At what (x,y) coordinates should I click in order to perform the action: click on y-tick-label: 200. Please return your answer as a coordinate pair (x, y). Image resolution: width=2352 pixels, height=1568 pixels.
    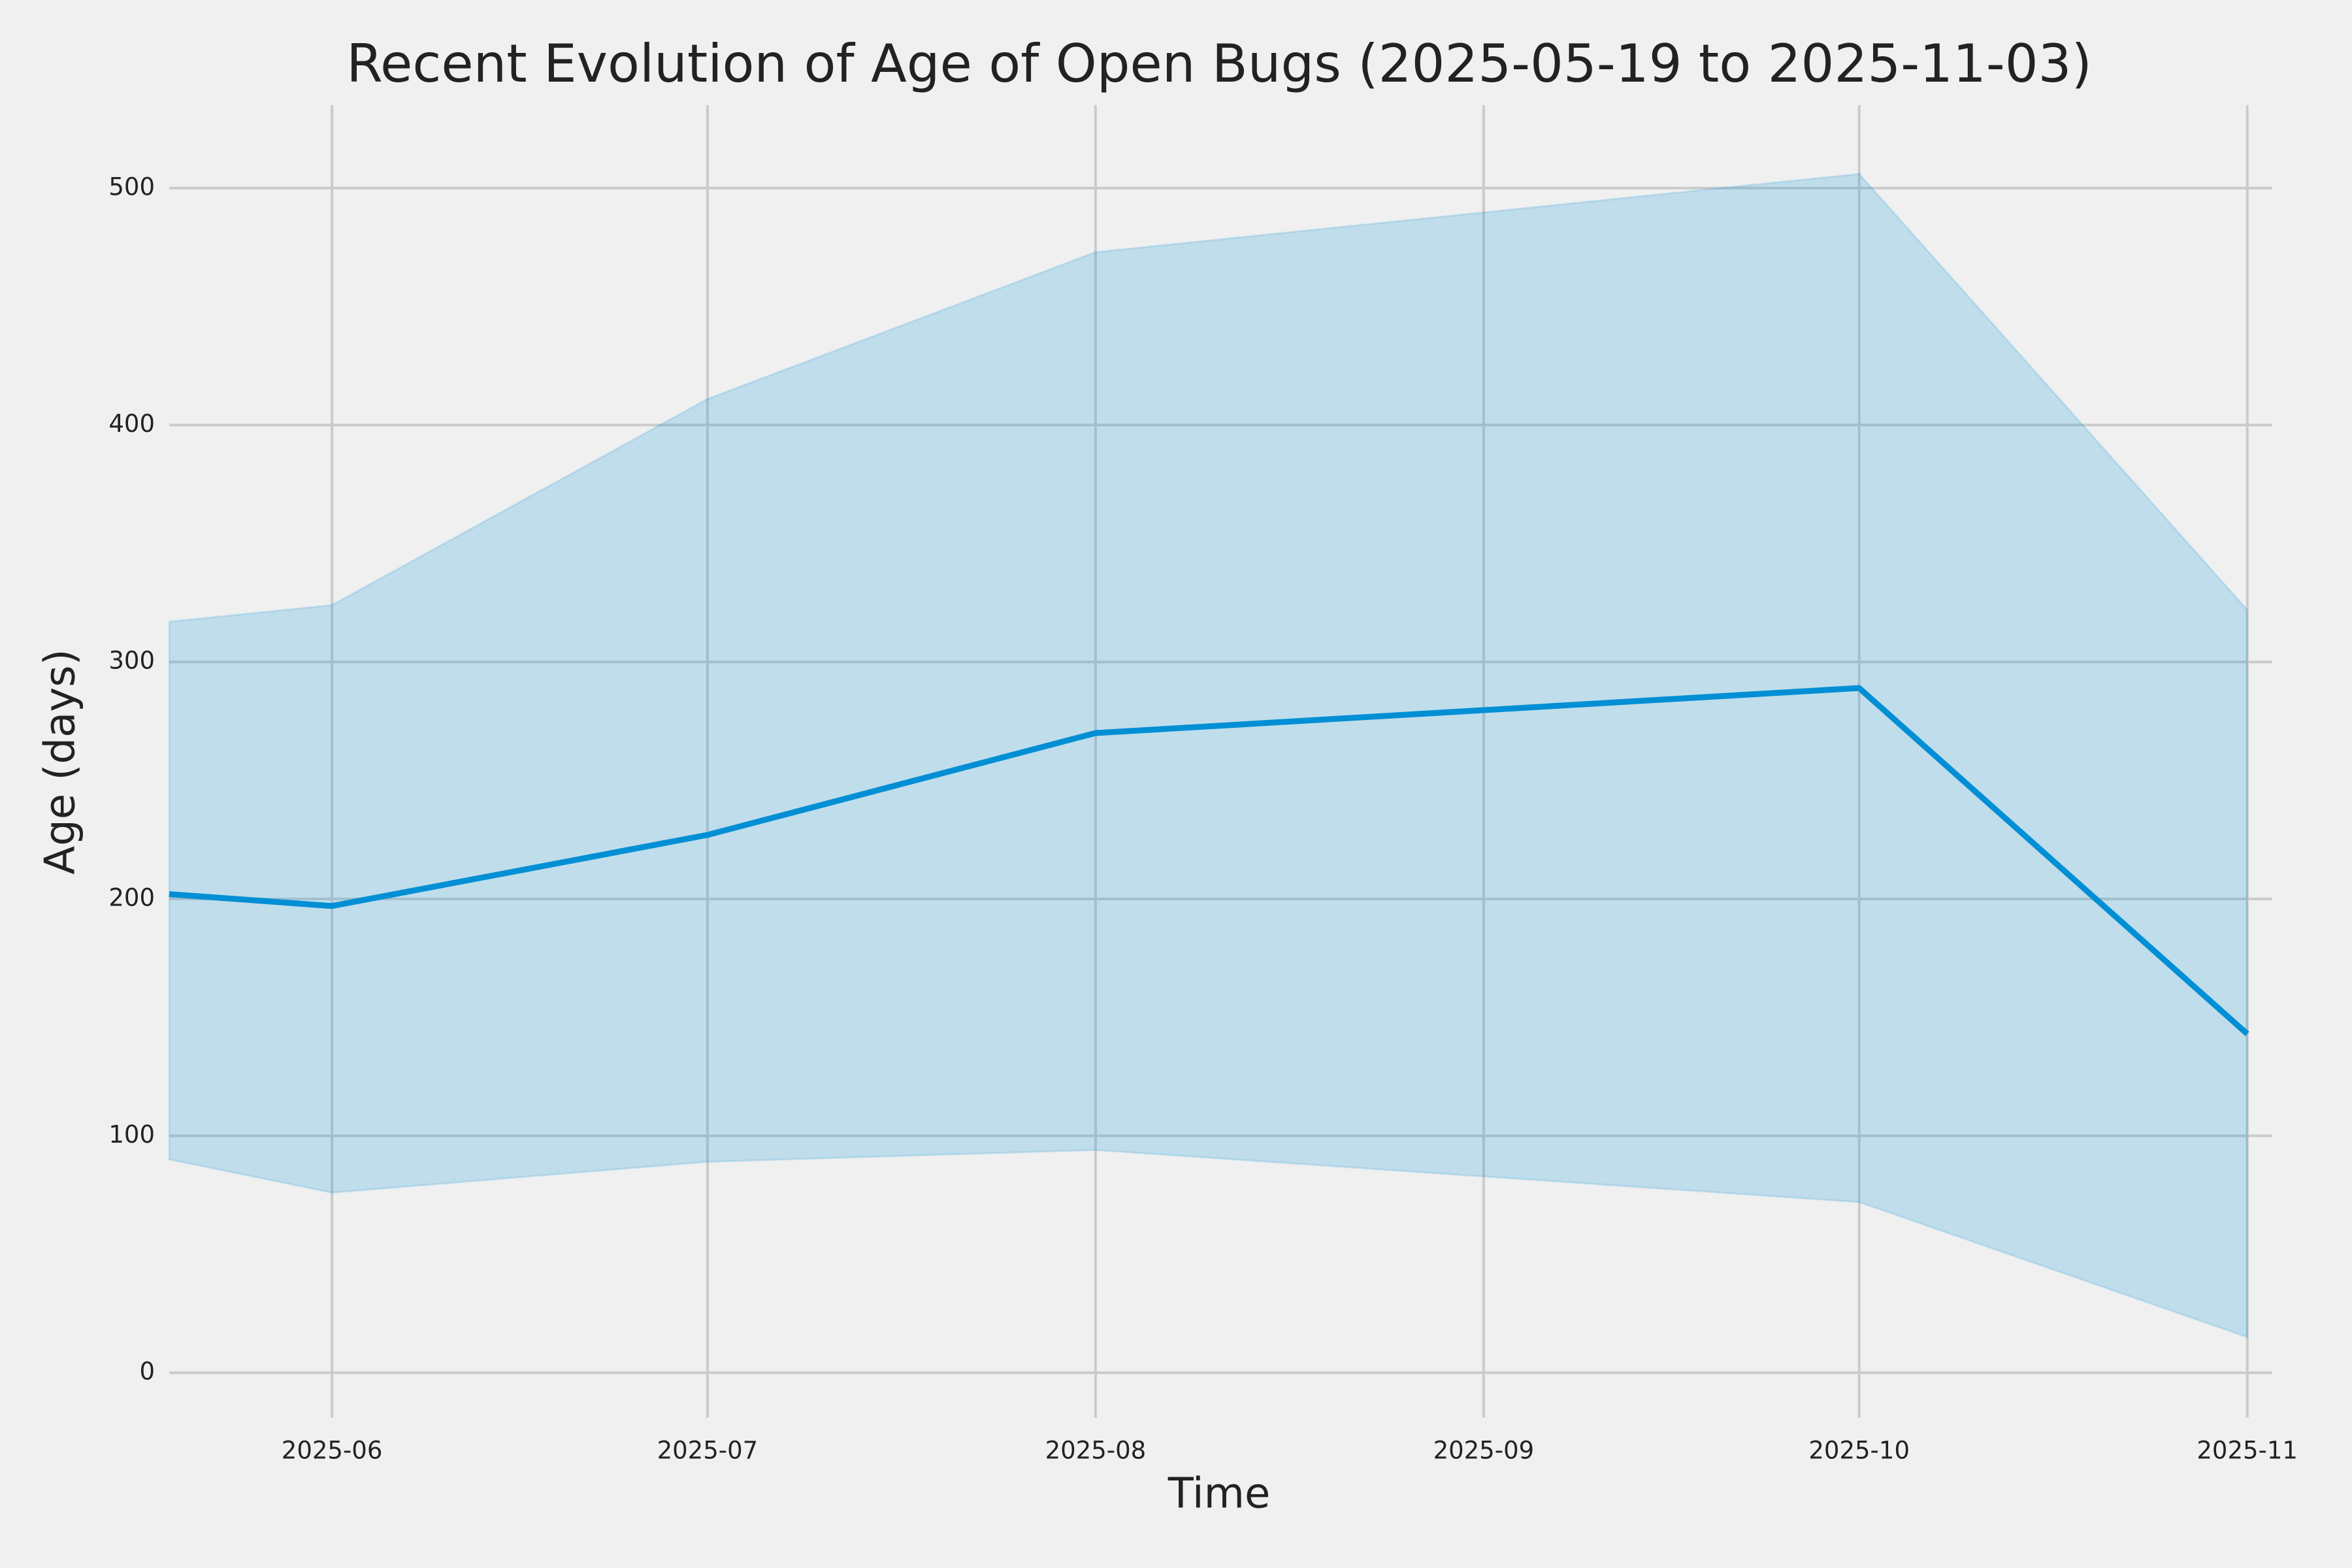
    Looking at the image, I should click on (131, 897).